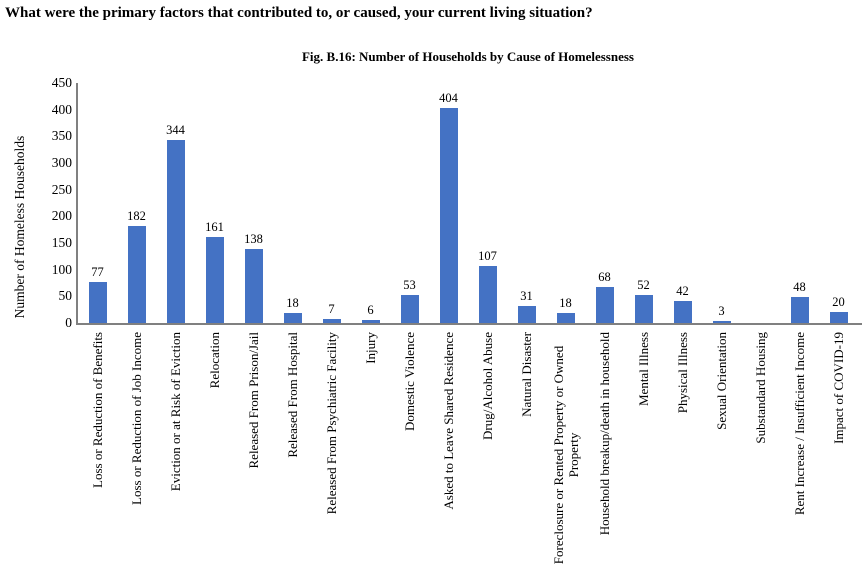  Describe the element at coordinates (61, 136) in the screenshot. I see `y-tick-label: 350` at that location.